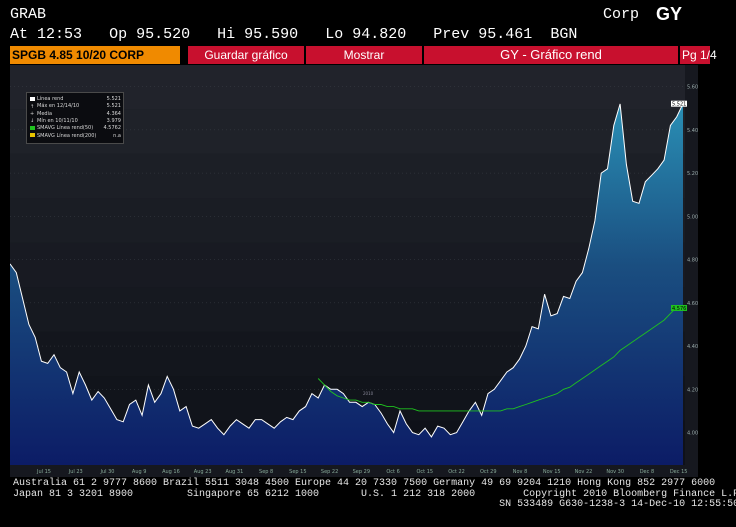  Describe the element at coordinates (329, 472) in the screenshot. I see `x-tick-label: Sep 22` at that location.